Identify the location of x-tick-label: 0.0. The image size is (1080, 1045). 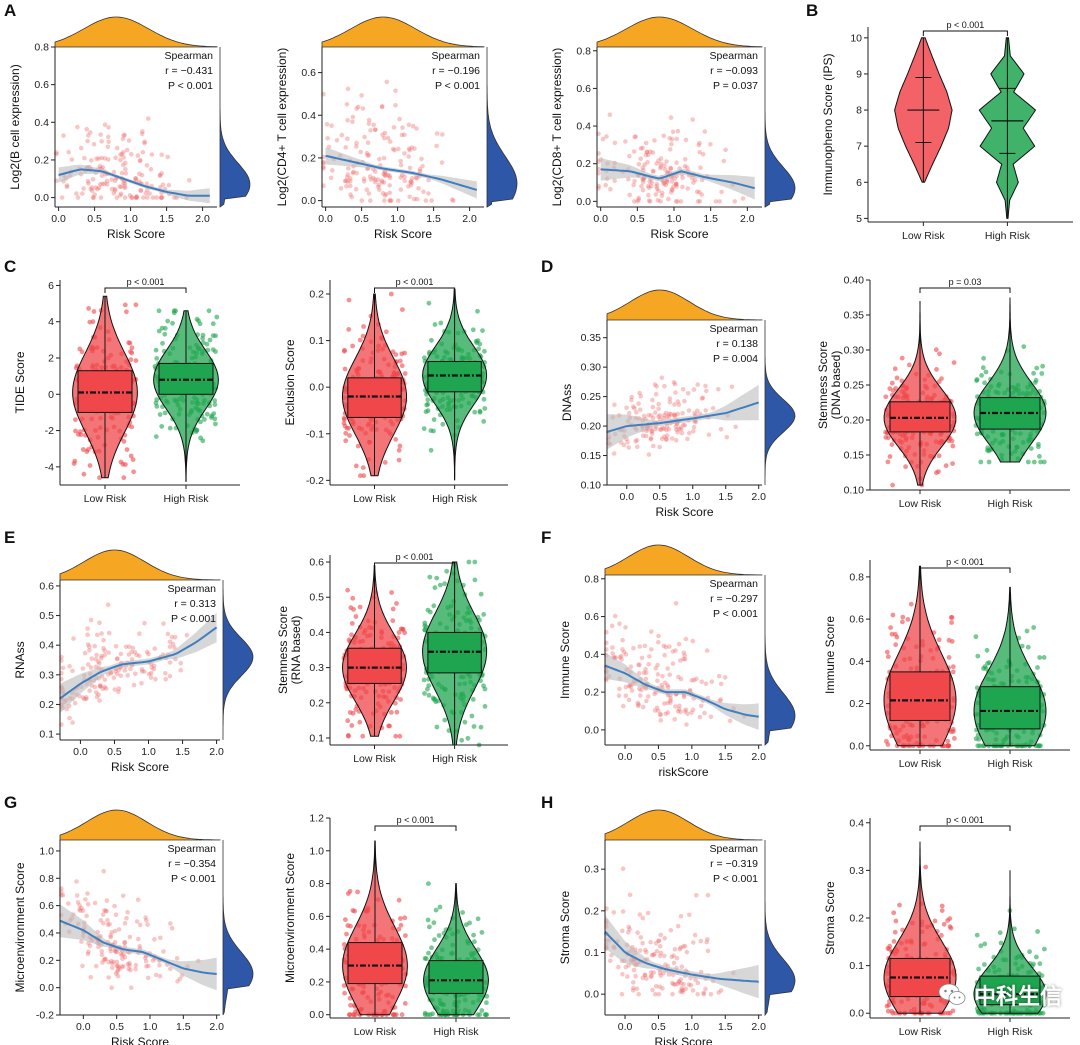
(80, 752).